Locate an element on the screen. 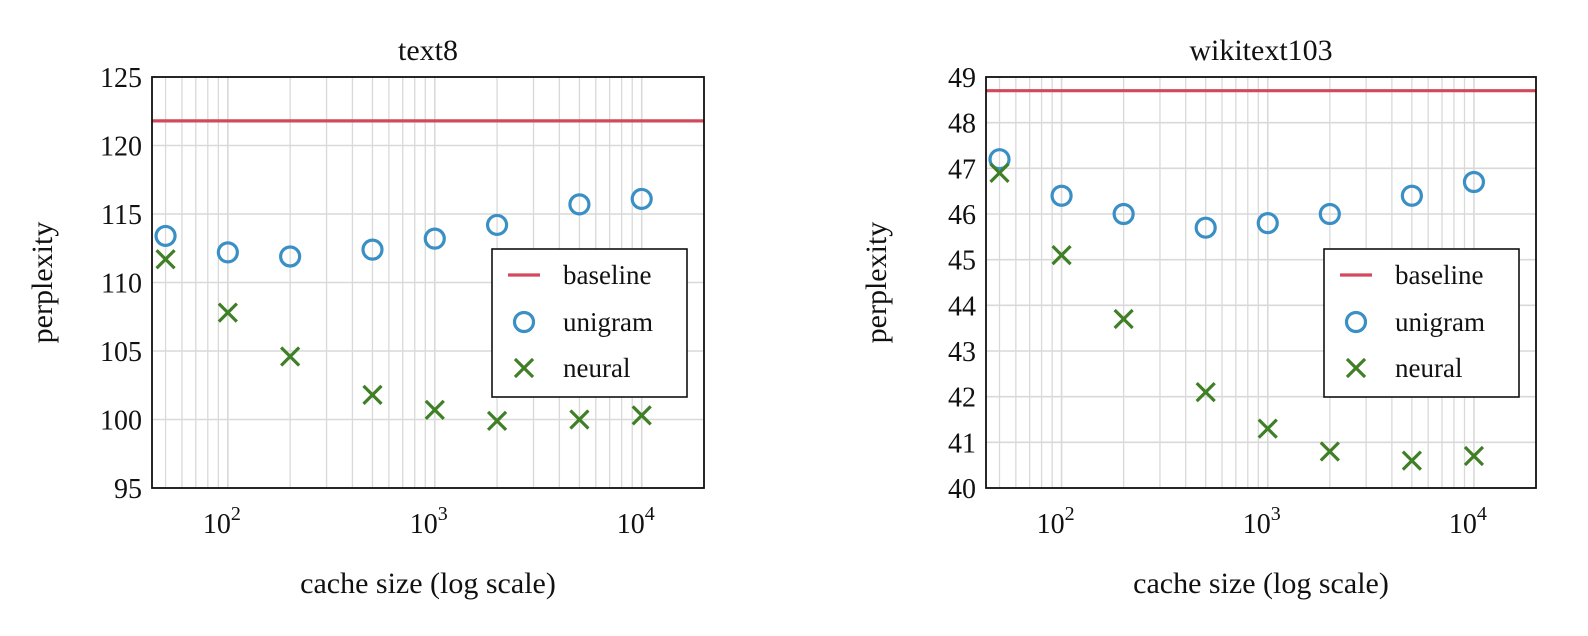 This screenshot has width=1588, height=636. y-tick-label: 110 is located at coordinates (121, 284).